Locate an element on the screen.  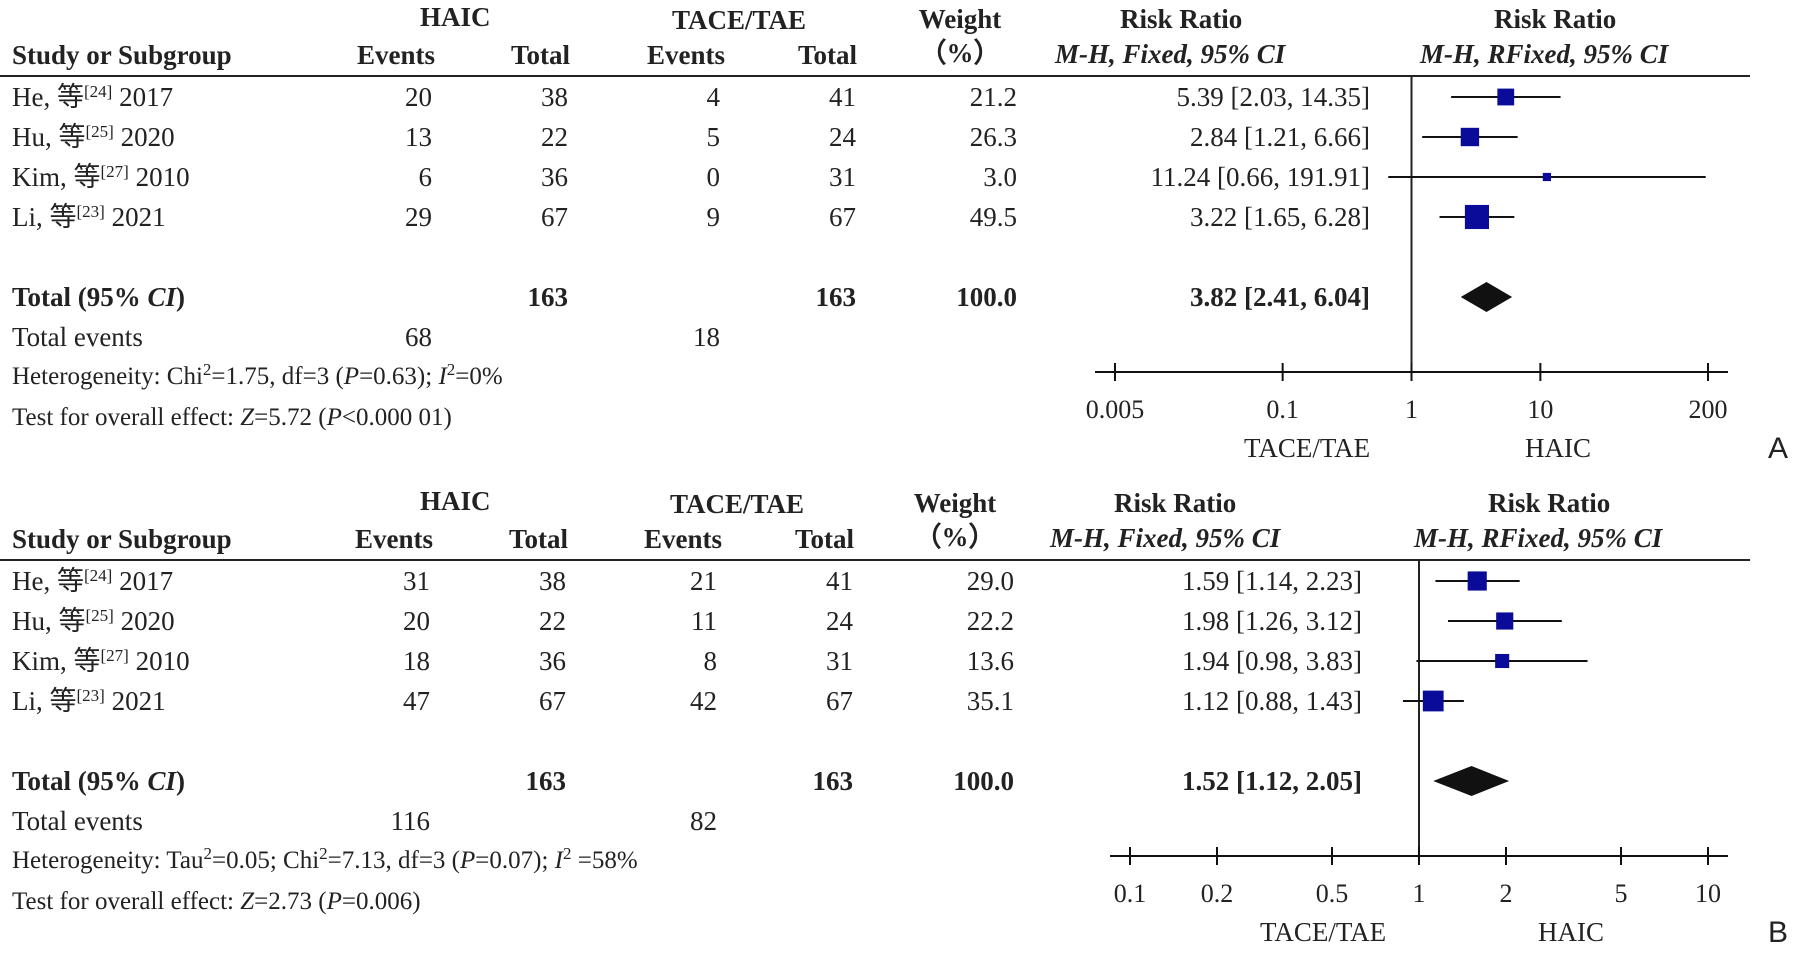
favours-right-label: HAIC is located at coordinates (1571, 932).